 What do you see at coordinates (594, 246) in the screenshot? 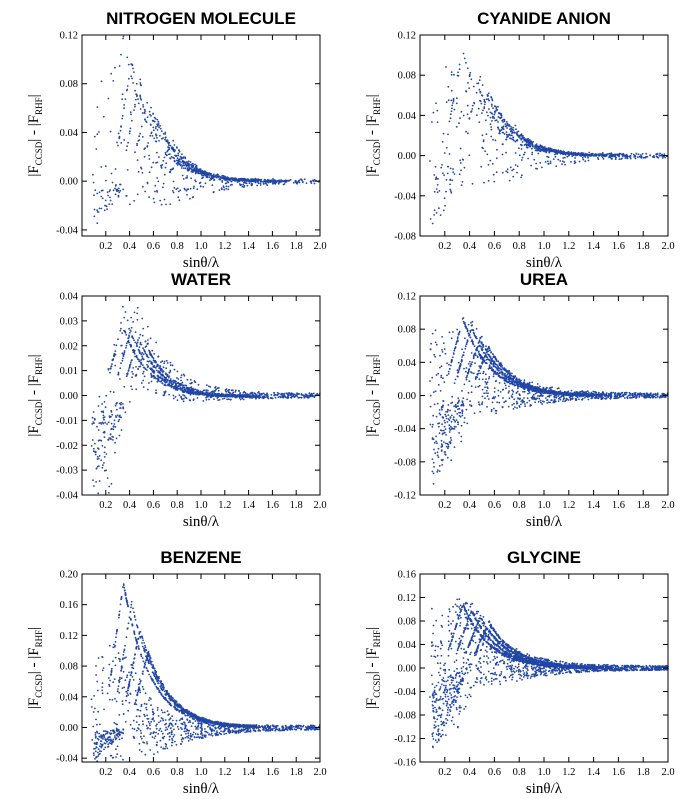
I see `x-tick-label: 1.4` at bounding box center [594, 246].